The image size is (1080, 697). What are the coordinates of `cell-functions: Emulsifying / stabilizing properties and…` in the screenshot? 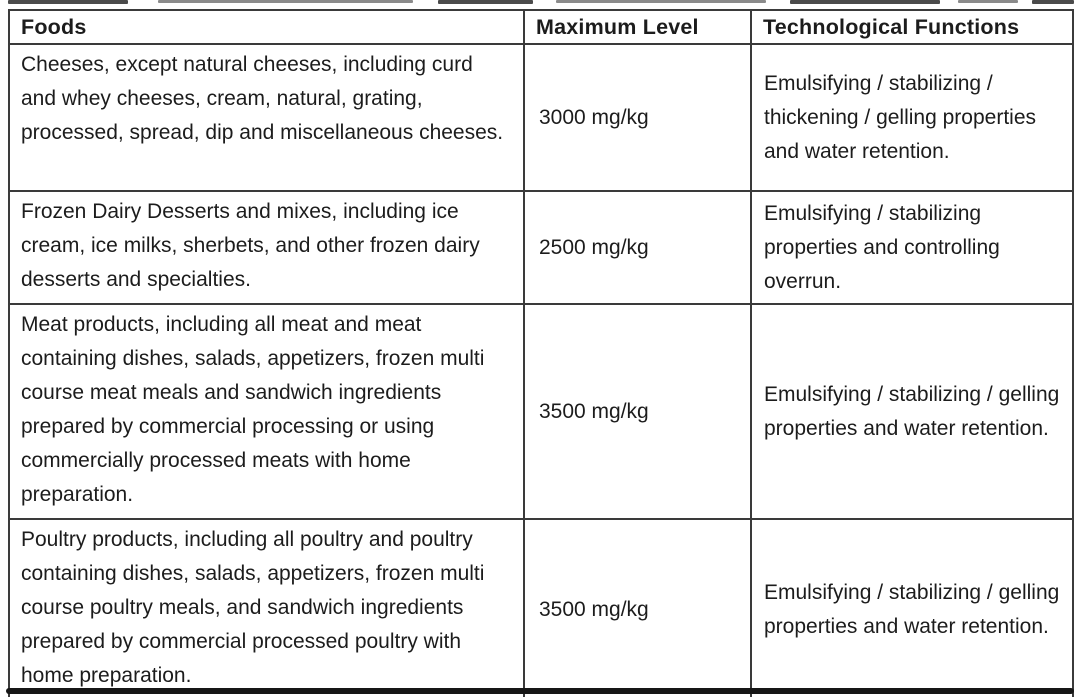 It's located at (912, 247).